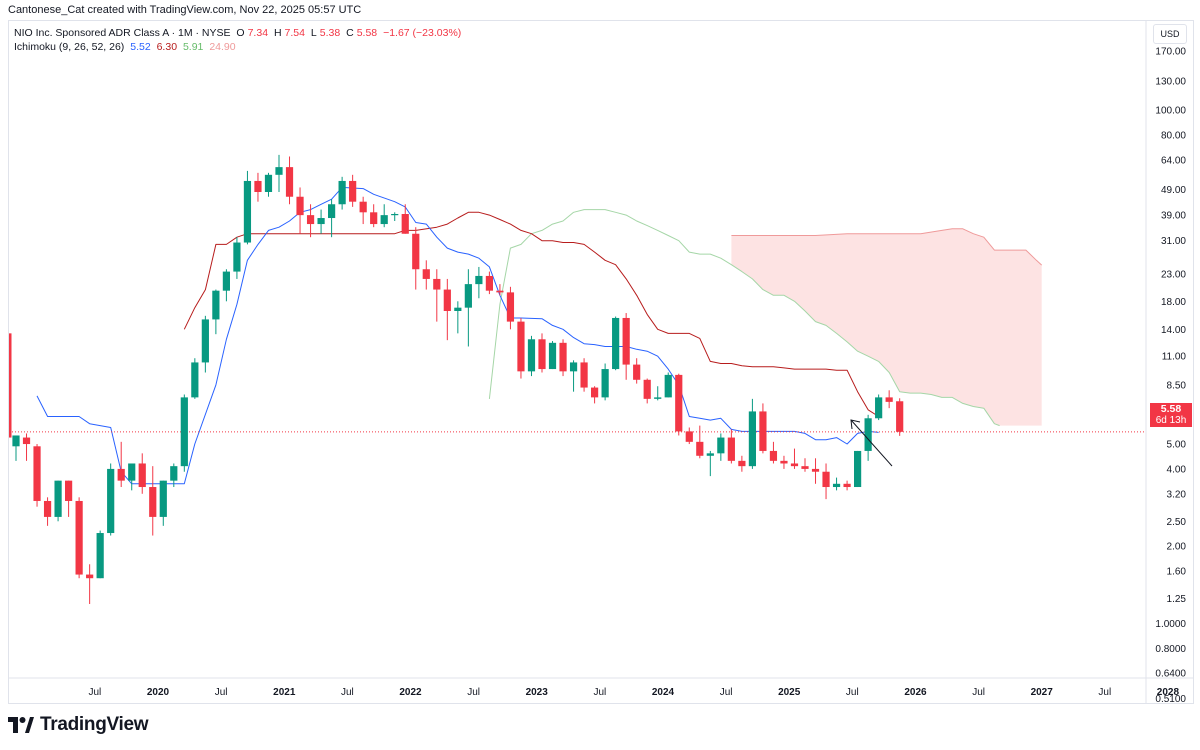 The image size is (1200, 750). I want to click on tradingview-logo: TradingView, so click(78, 725).